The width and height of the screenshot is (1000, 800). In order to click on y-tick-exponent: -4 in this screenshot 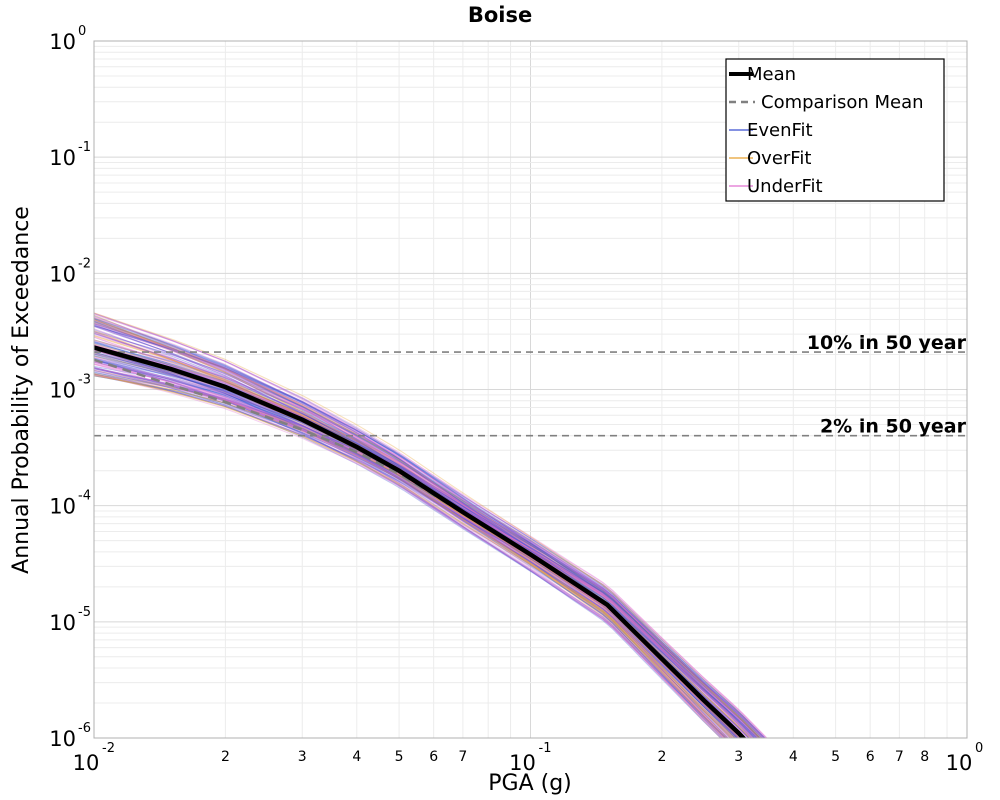, I will do `click(84, 496)`.